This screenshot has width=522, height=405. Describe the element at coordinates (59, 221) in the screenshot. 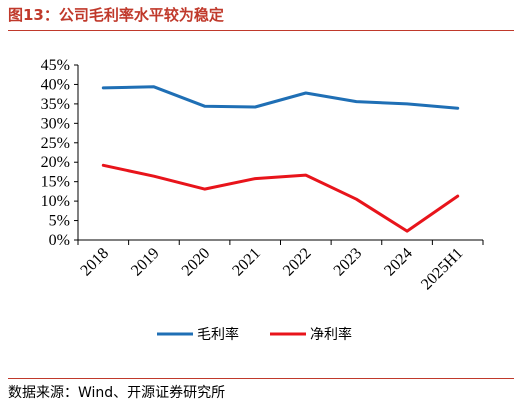

I see `y-tick-label: 5%` at that location.